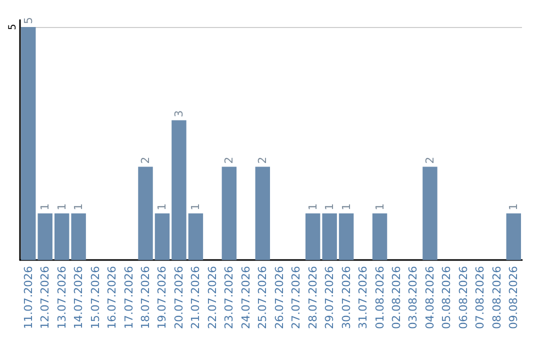 This screenshot has height=340, width=540. What do you see at coordinates (346, 298) in the screenshot?
I see `x-tick-label: 30.07.2026` at bounding box center [346, 298].